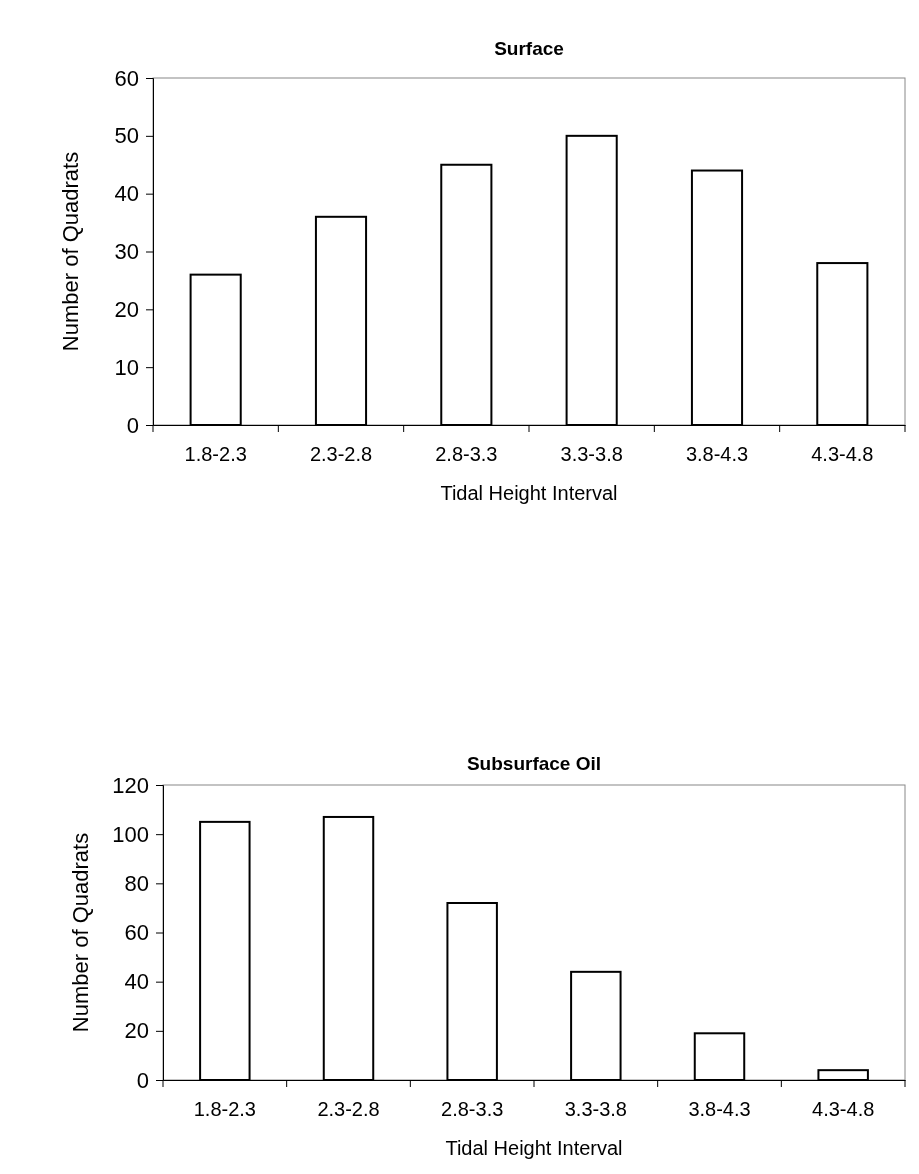  Describe the element at coordinates (136, 883) in the screenshot. I see `y-tick-label: 80` at that location.